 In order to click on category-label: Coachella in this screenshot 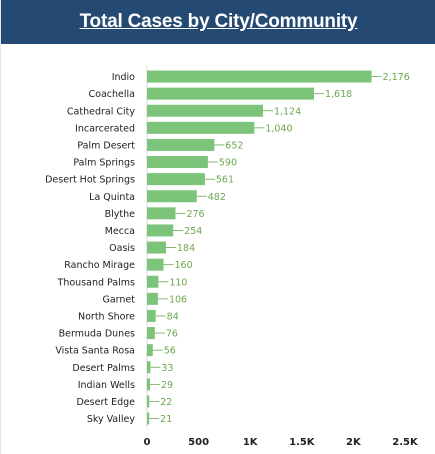, I will do `click(112, 94)`.